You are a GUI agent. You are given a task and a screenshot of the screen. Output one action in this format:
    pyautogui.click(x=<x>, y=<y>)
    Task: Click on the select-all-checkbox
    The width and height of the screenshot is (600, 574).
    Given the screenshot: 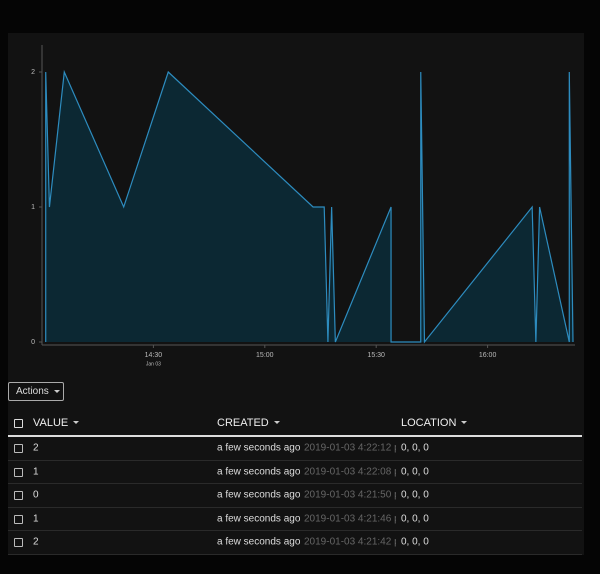 What is the action you would take?
    pyautogui.click(x=18, y=423)
    